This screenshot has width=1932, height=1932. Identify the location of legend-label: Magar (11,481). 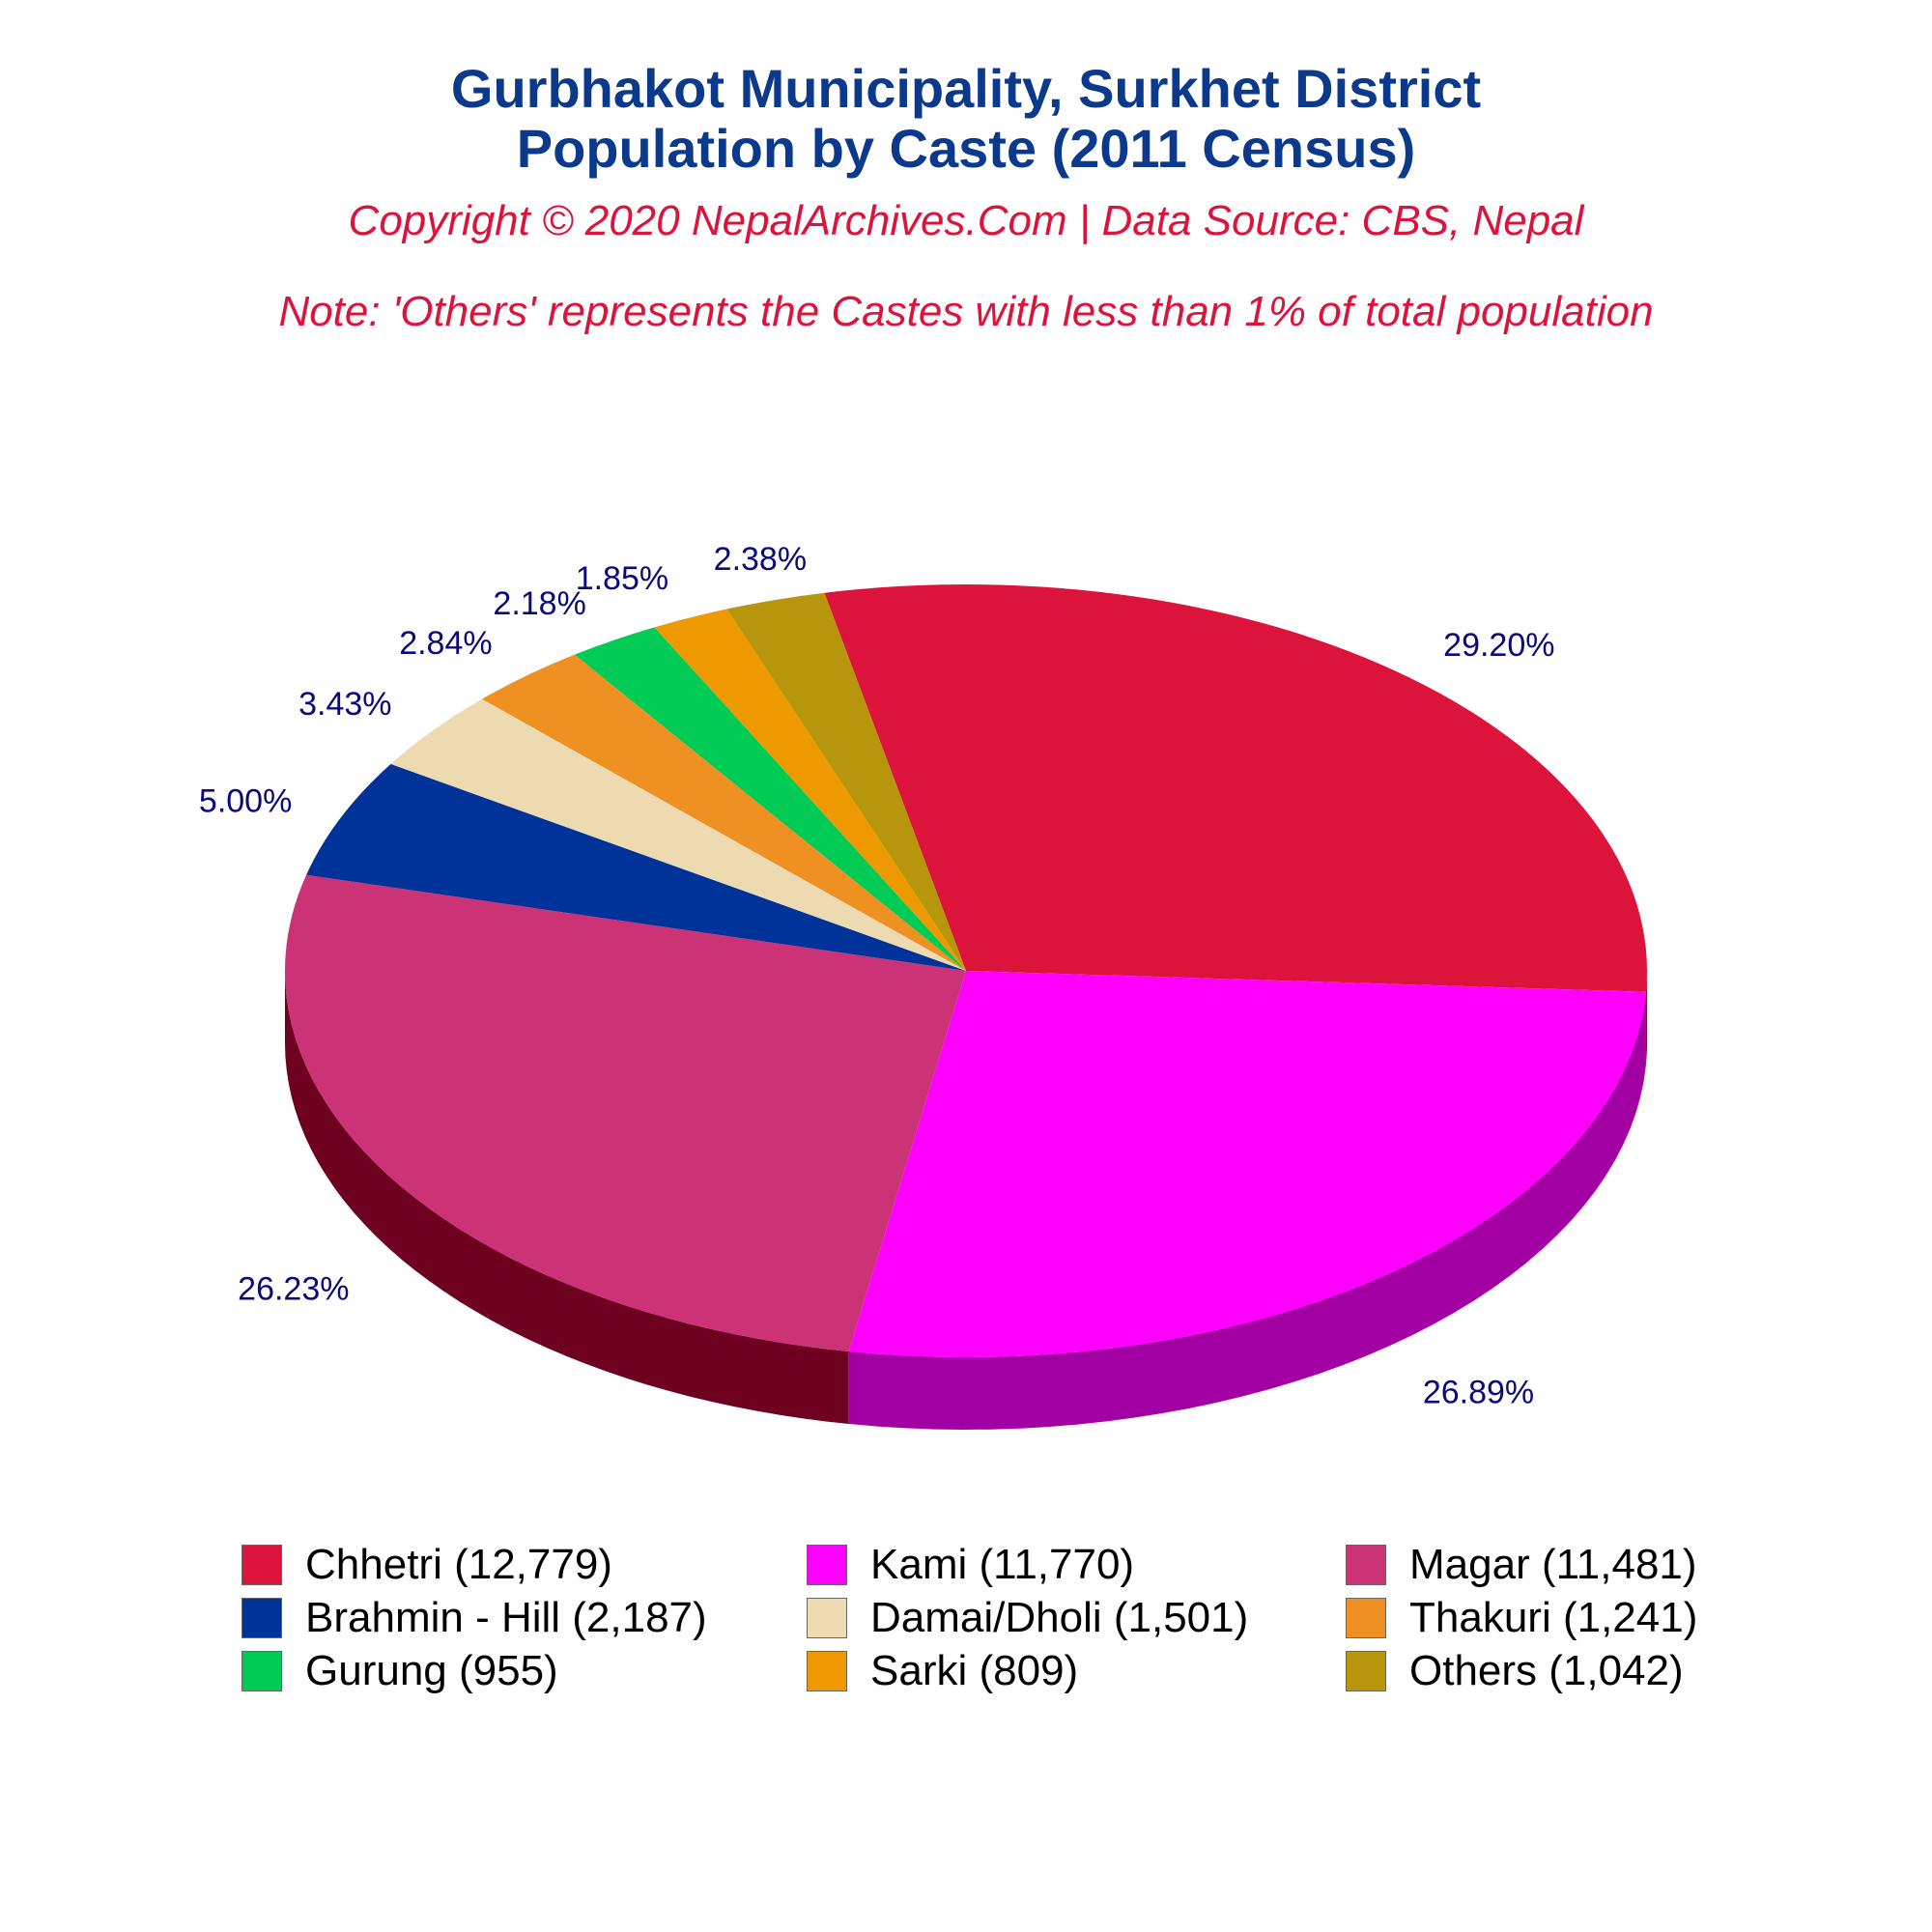
(1553, 1564).